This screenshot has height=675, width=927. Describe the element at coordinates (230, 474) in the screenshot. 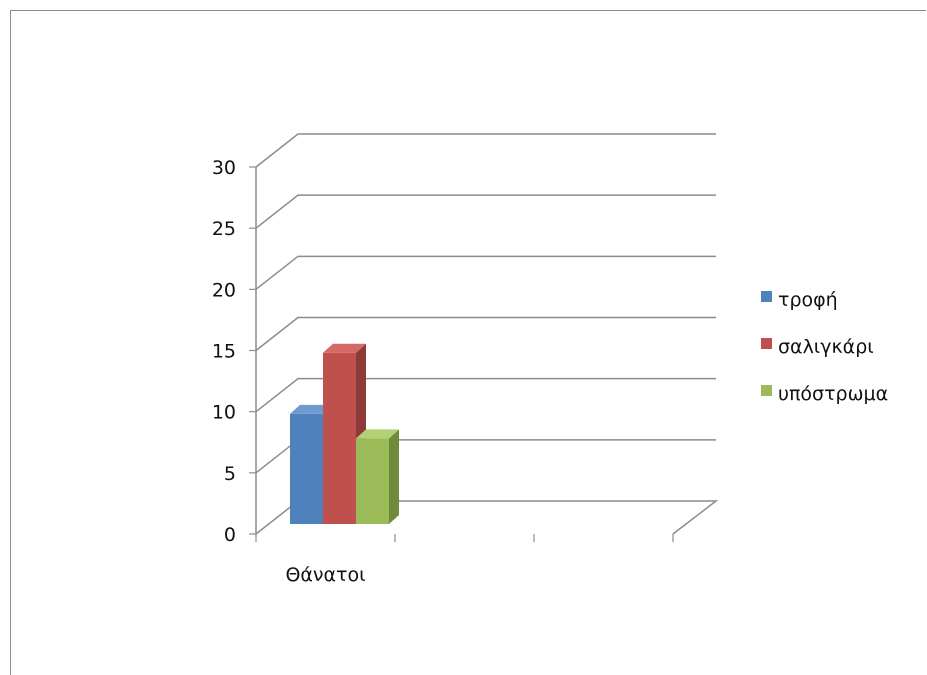

I see `y-tick-label: 5` at that location.